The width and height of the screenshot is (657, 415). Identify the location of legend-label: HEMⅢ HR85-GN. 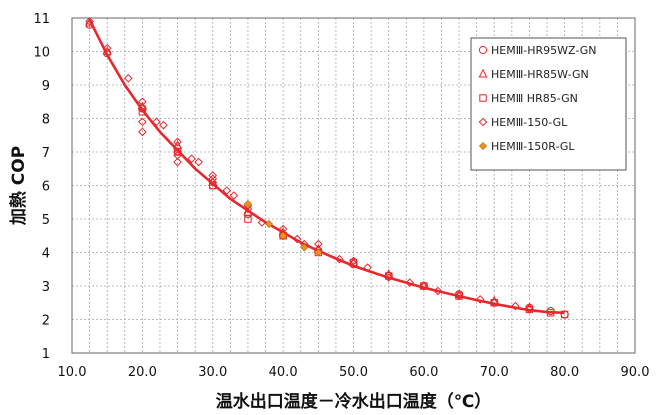
(534, 98).